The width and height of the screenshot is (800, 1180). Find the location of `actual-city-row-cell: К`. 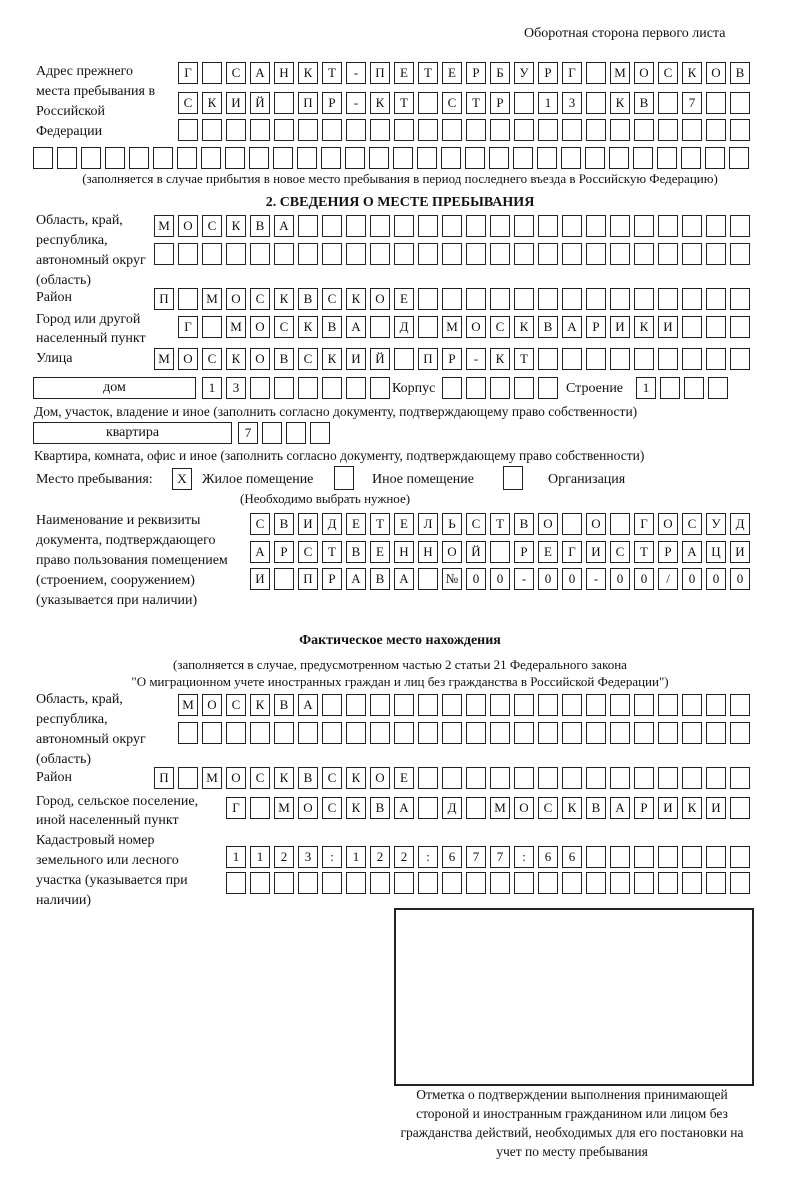

actual-city-row-cell: К is located at coordinates (356, 808).